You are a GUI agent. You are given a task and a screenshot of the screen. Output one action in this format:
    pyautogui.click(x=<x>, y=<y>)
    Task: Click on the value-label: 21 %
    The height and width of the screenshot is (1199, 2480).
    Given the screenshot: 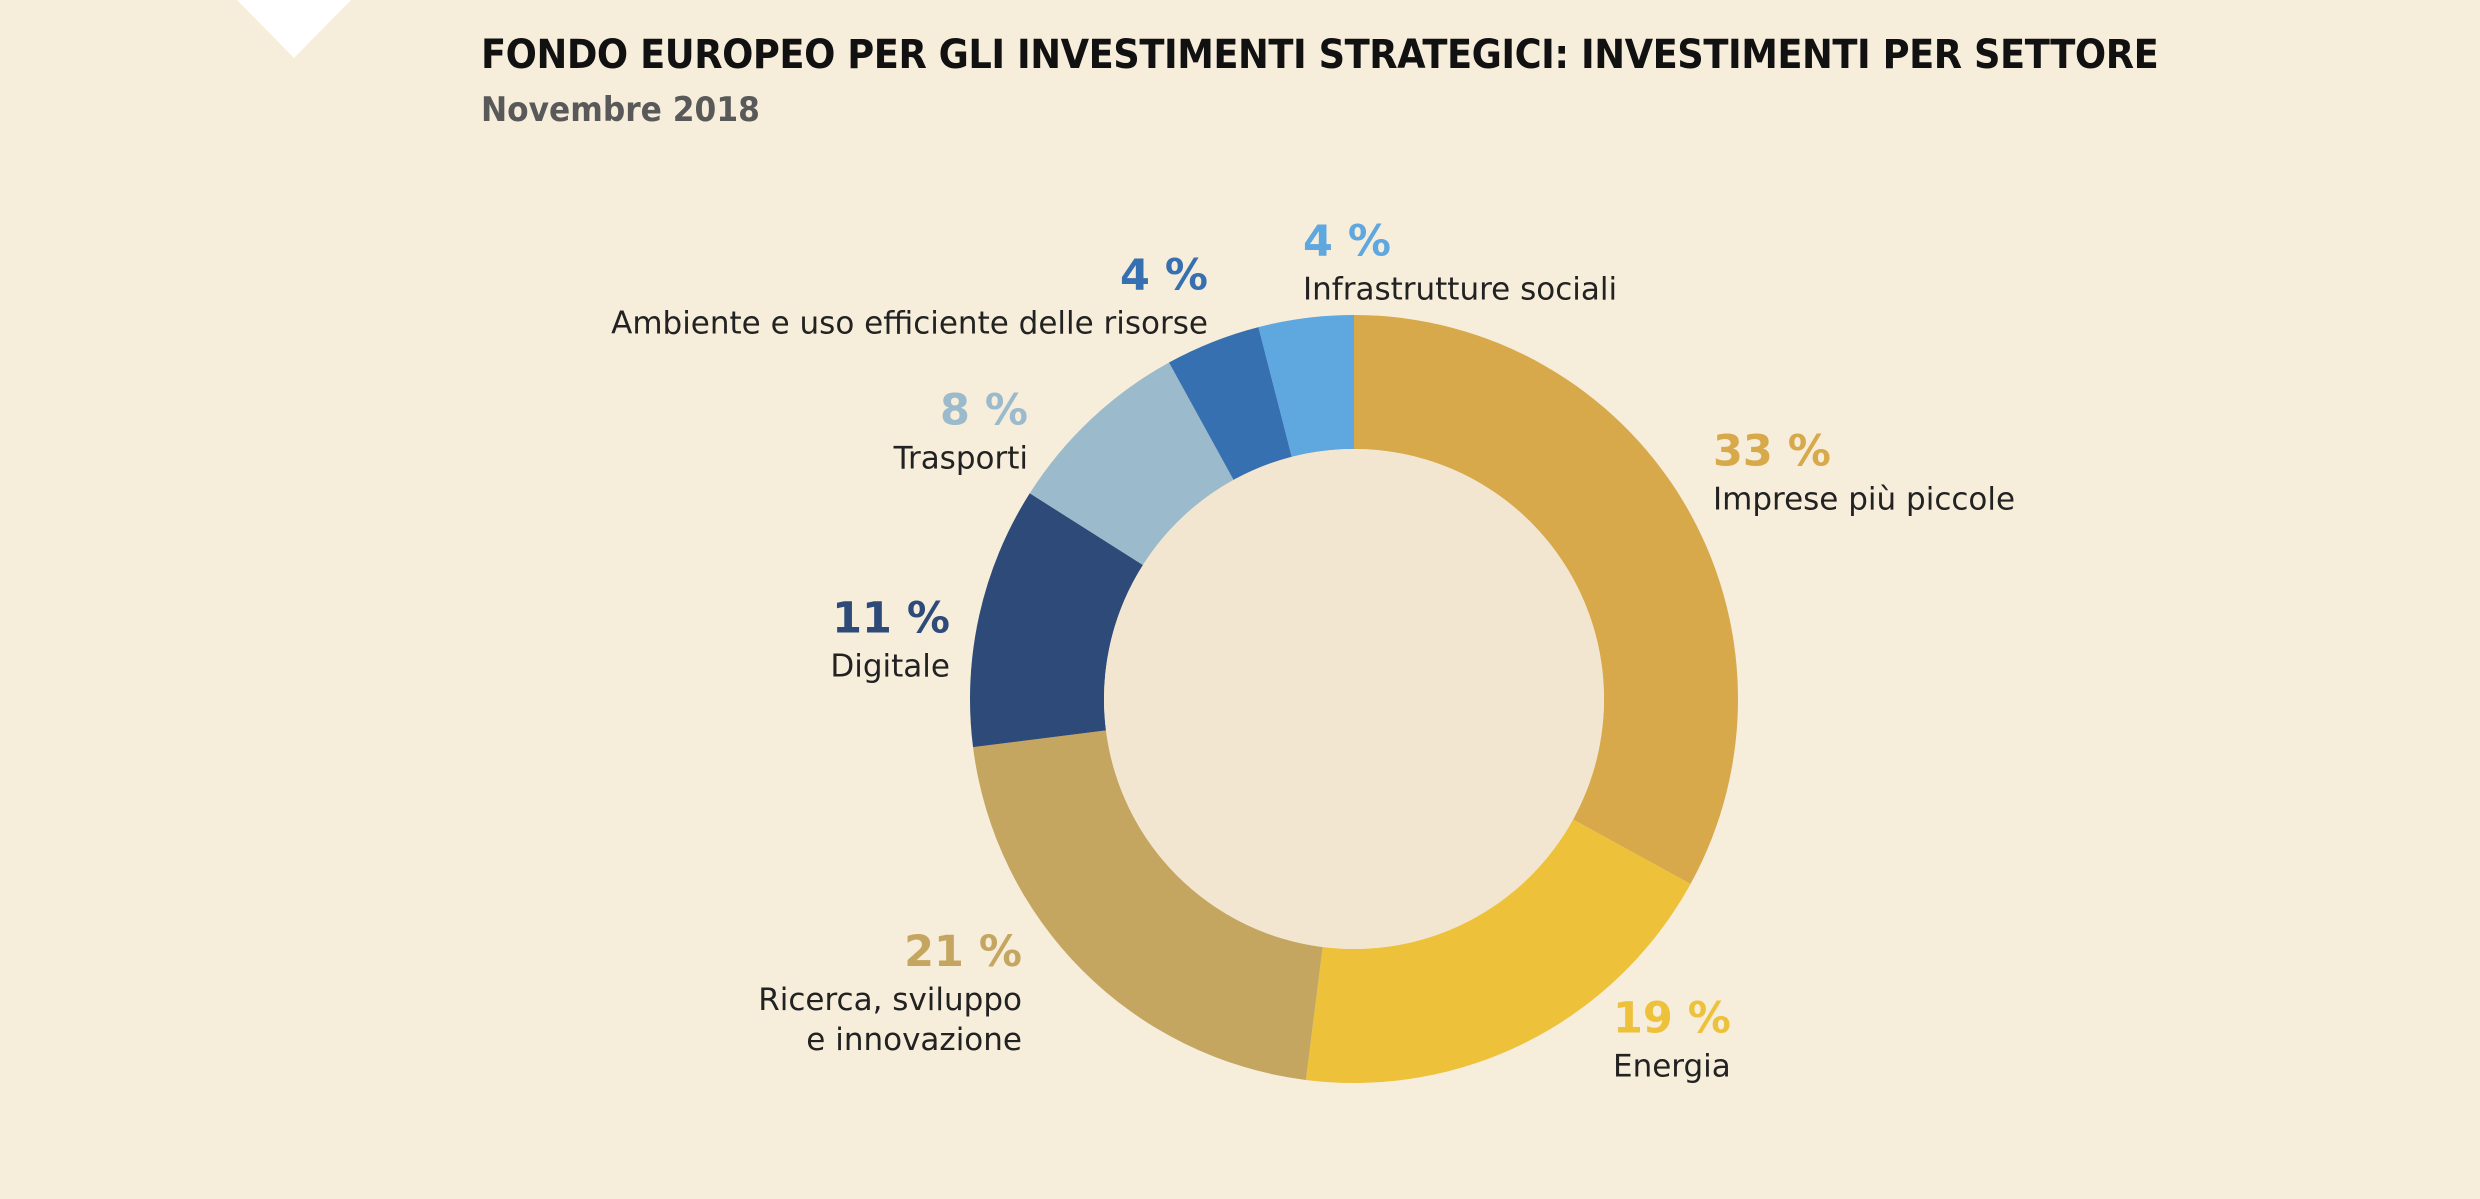 What is the action you would take?
    pyautogui.click(x=963, y=952)
    